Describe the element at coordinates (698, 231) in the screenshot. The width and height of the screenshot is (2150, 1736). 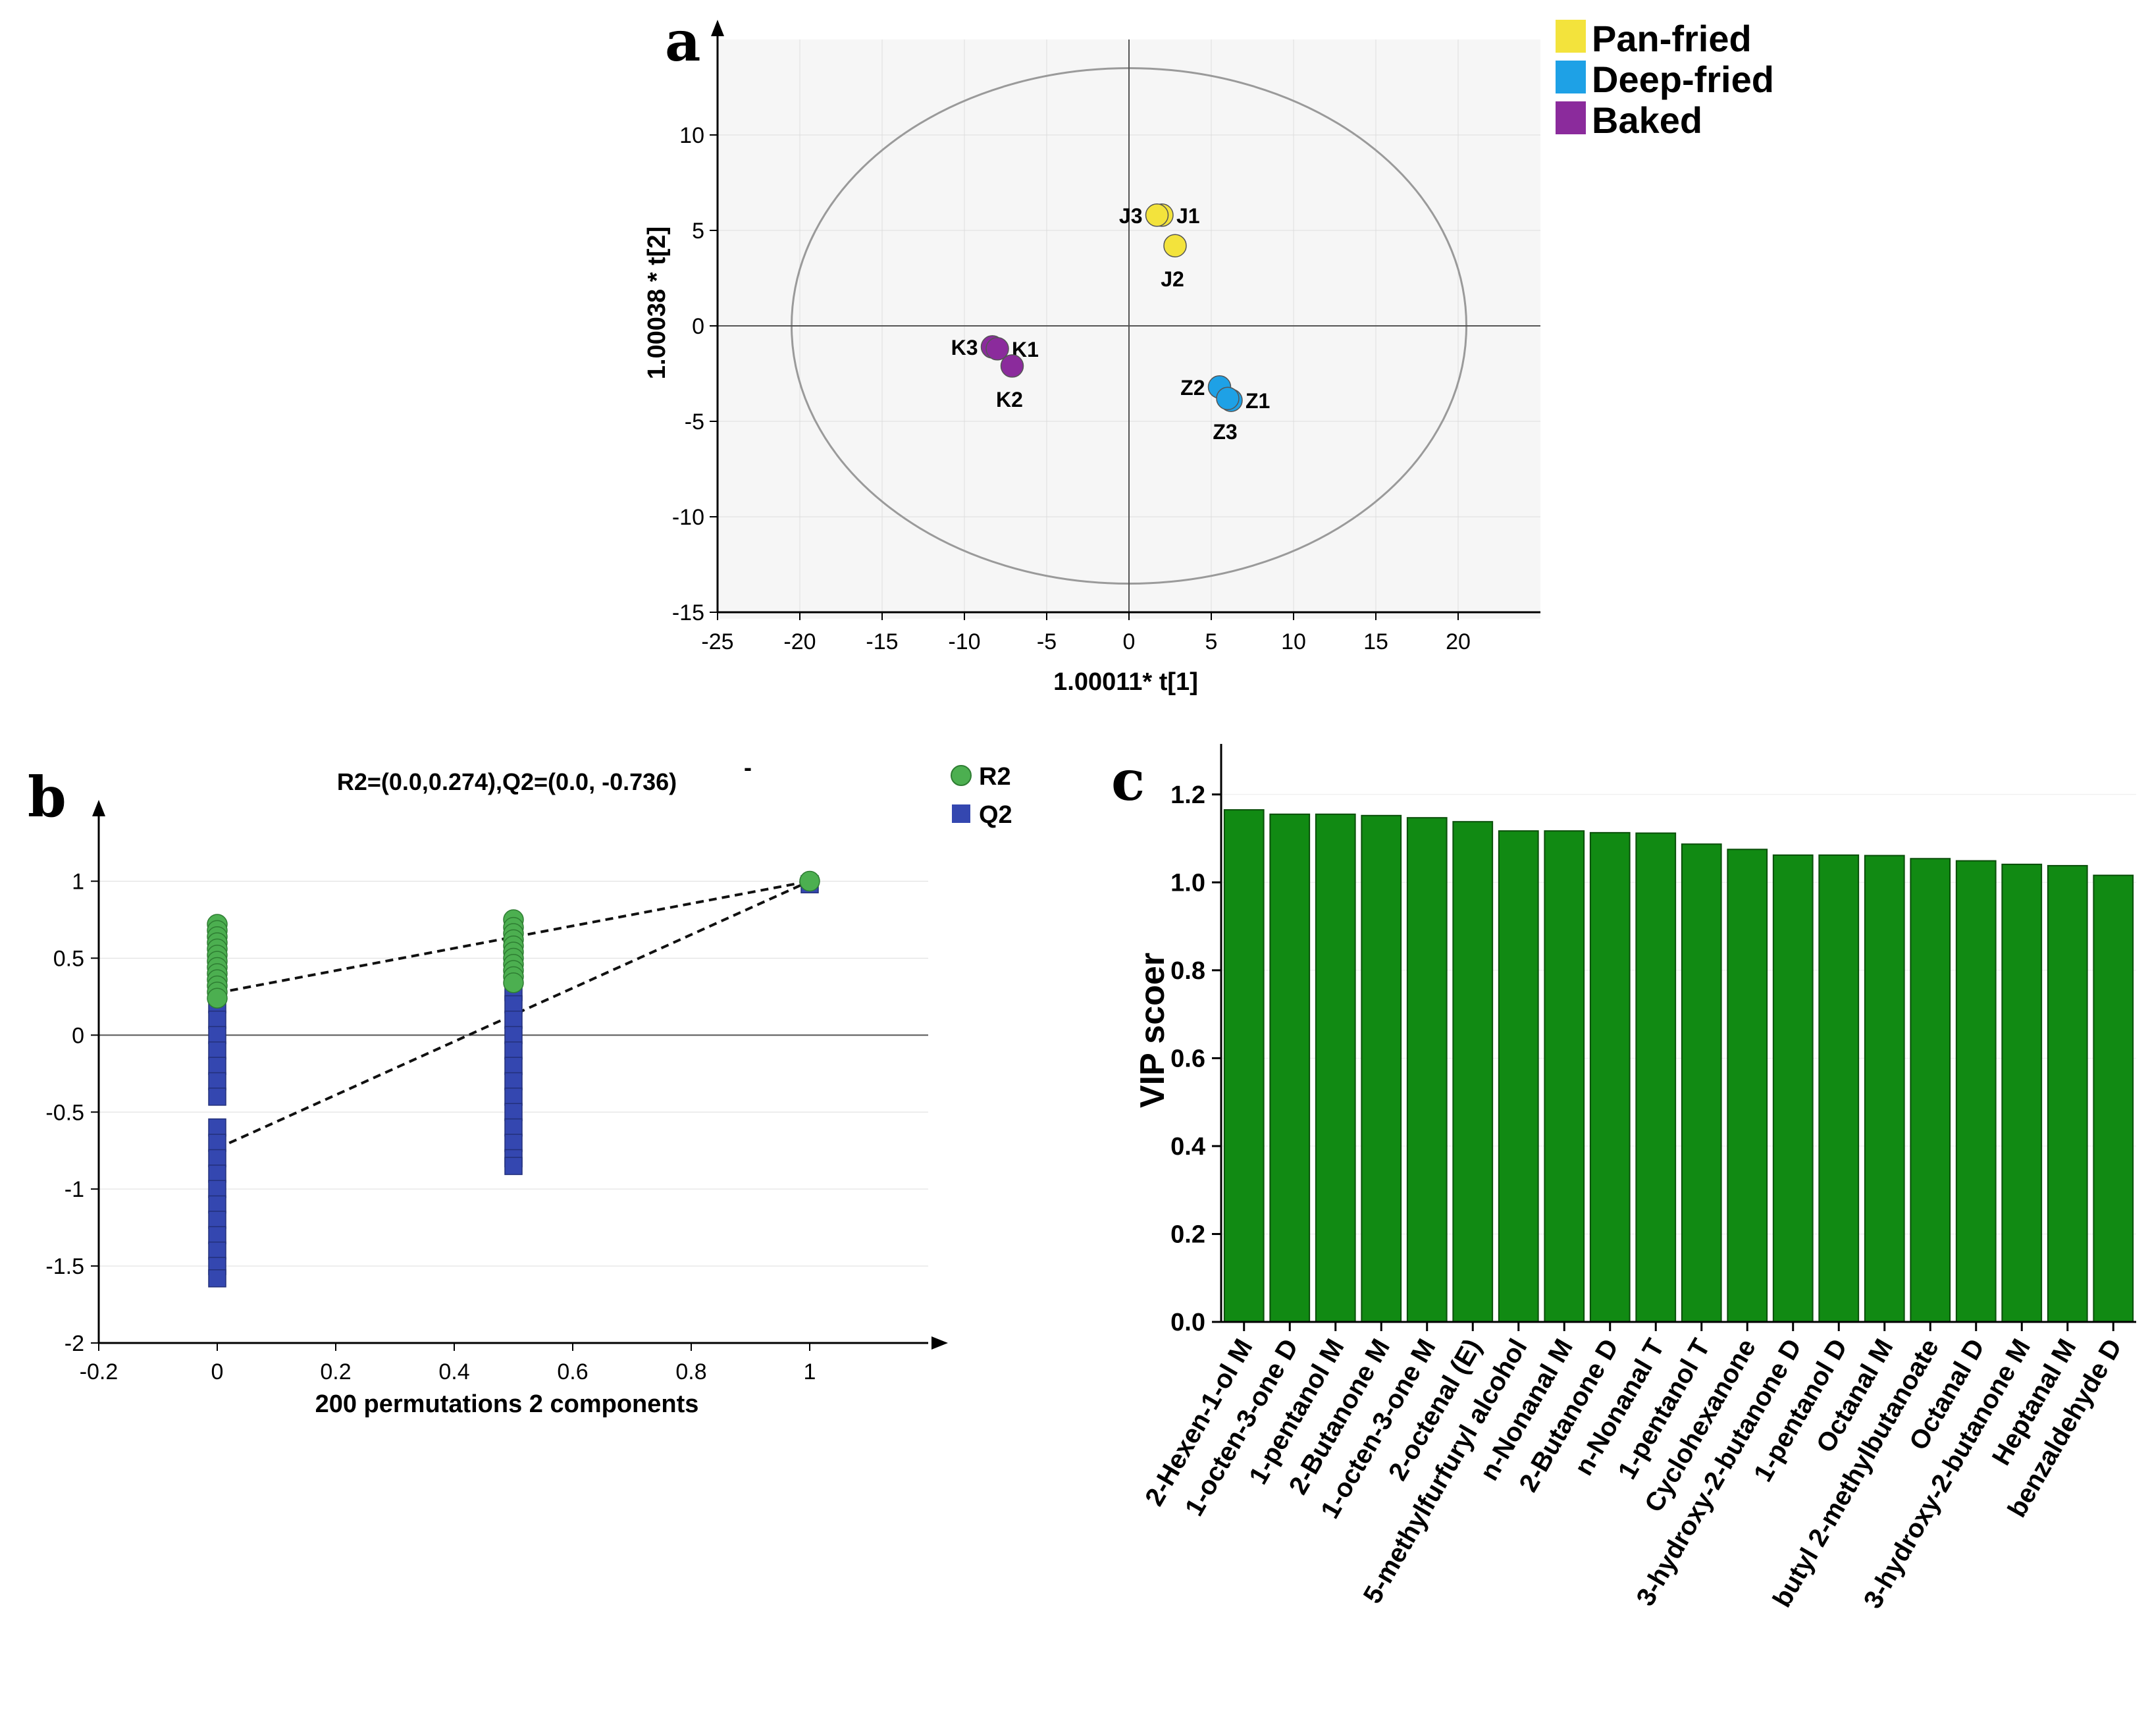
I see `y-tick-label: 5` at that location.